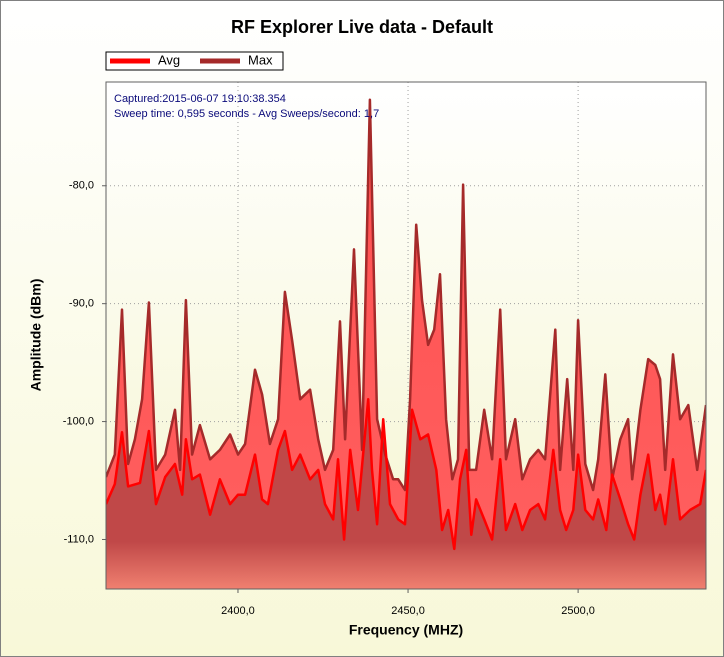 This screenshot has height=657, width=724. Describe the element at coordinates (78, 421) in the screenshot. I see `y-tick-label: -100,0` at that location.